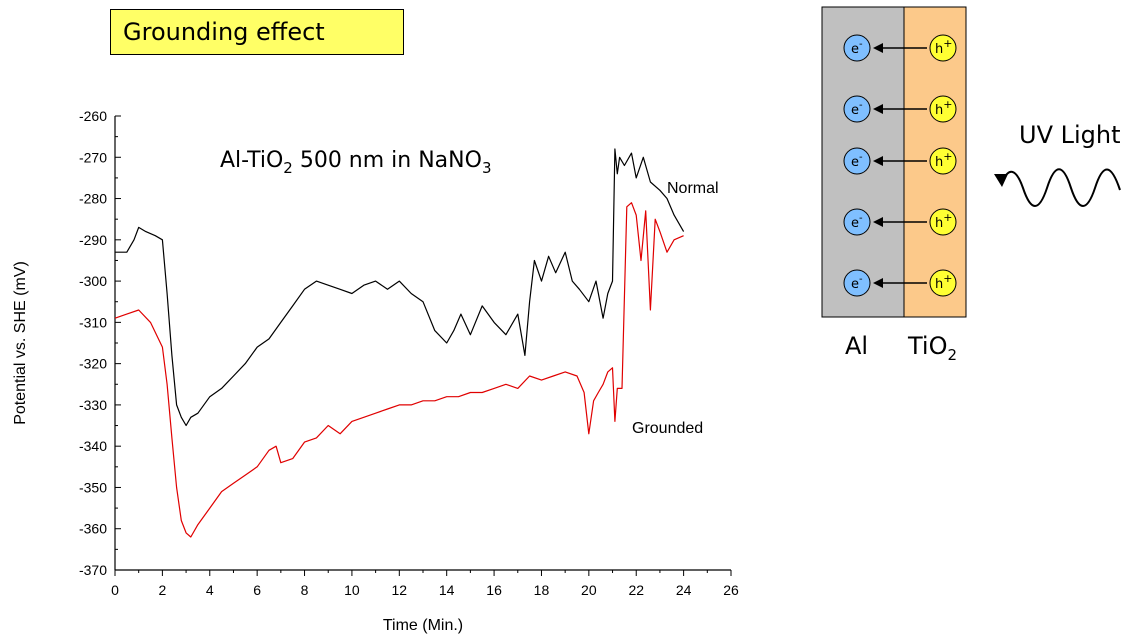 The height and width of the screenshot is (638, 1147). What do you see at coordinates (400, 590) in the screenshot?
I see `x-tick-label: 12` at bounding box center [400, 590].